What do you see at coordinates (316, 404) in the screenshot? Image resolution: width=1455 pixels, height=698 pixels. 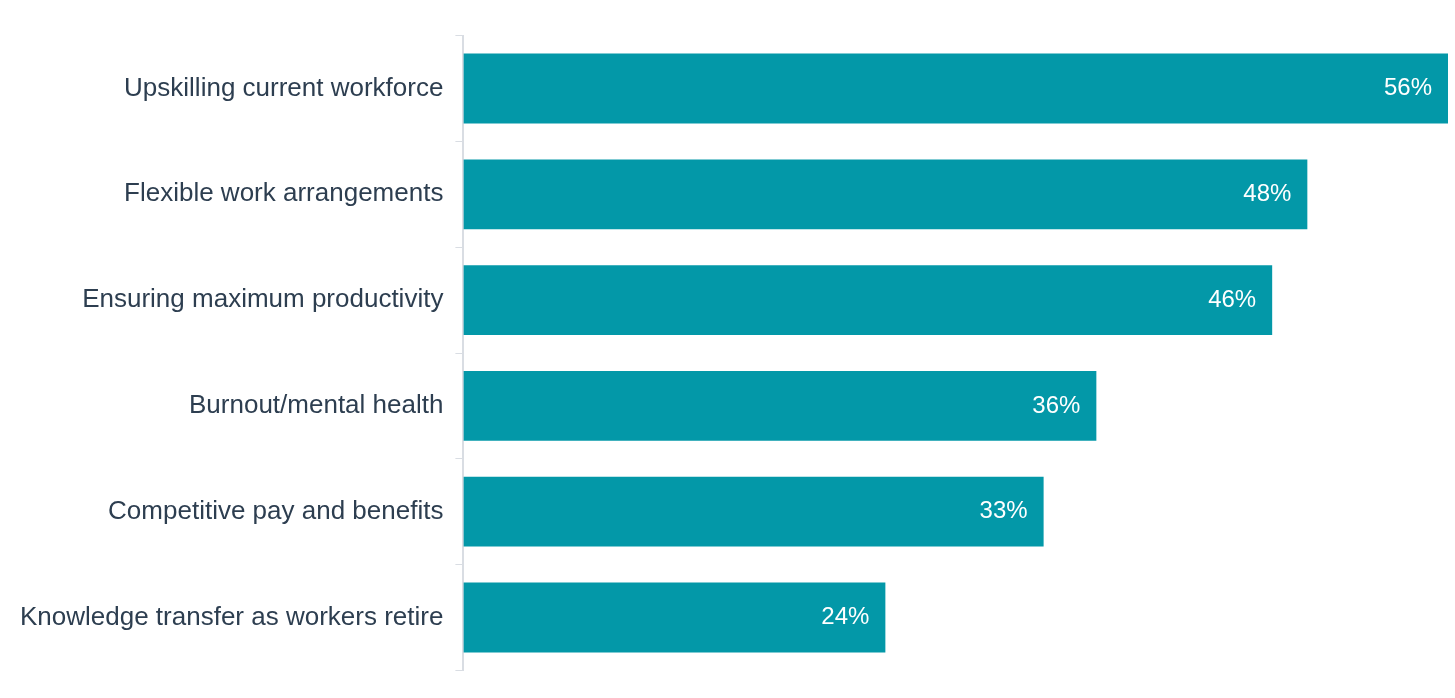 I see `y-tick-label: Burnout/mental health` at bounding box center [316, 404].